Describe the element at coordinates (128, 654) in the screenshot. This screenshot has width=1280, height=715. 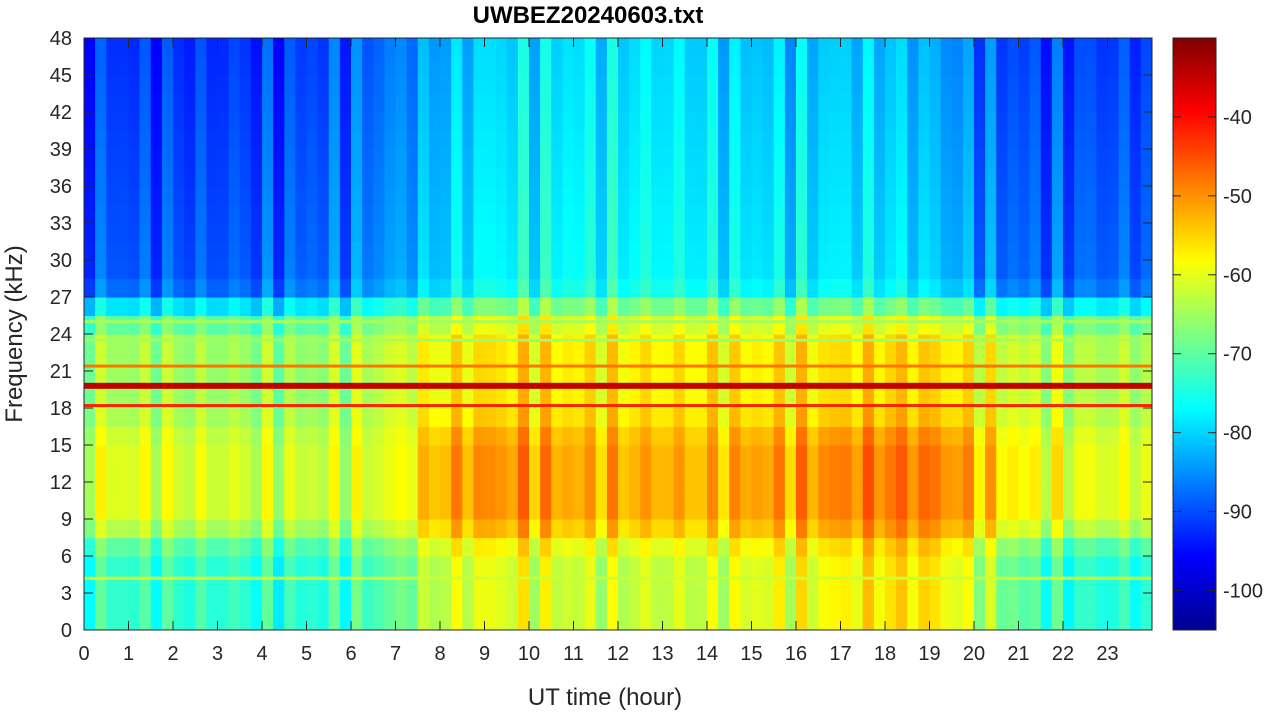
I see `x-tick-label: 1` at that location.